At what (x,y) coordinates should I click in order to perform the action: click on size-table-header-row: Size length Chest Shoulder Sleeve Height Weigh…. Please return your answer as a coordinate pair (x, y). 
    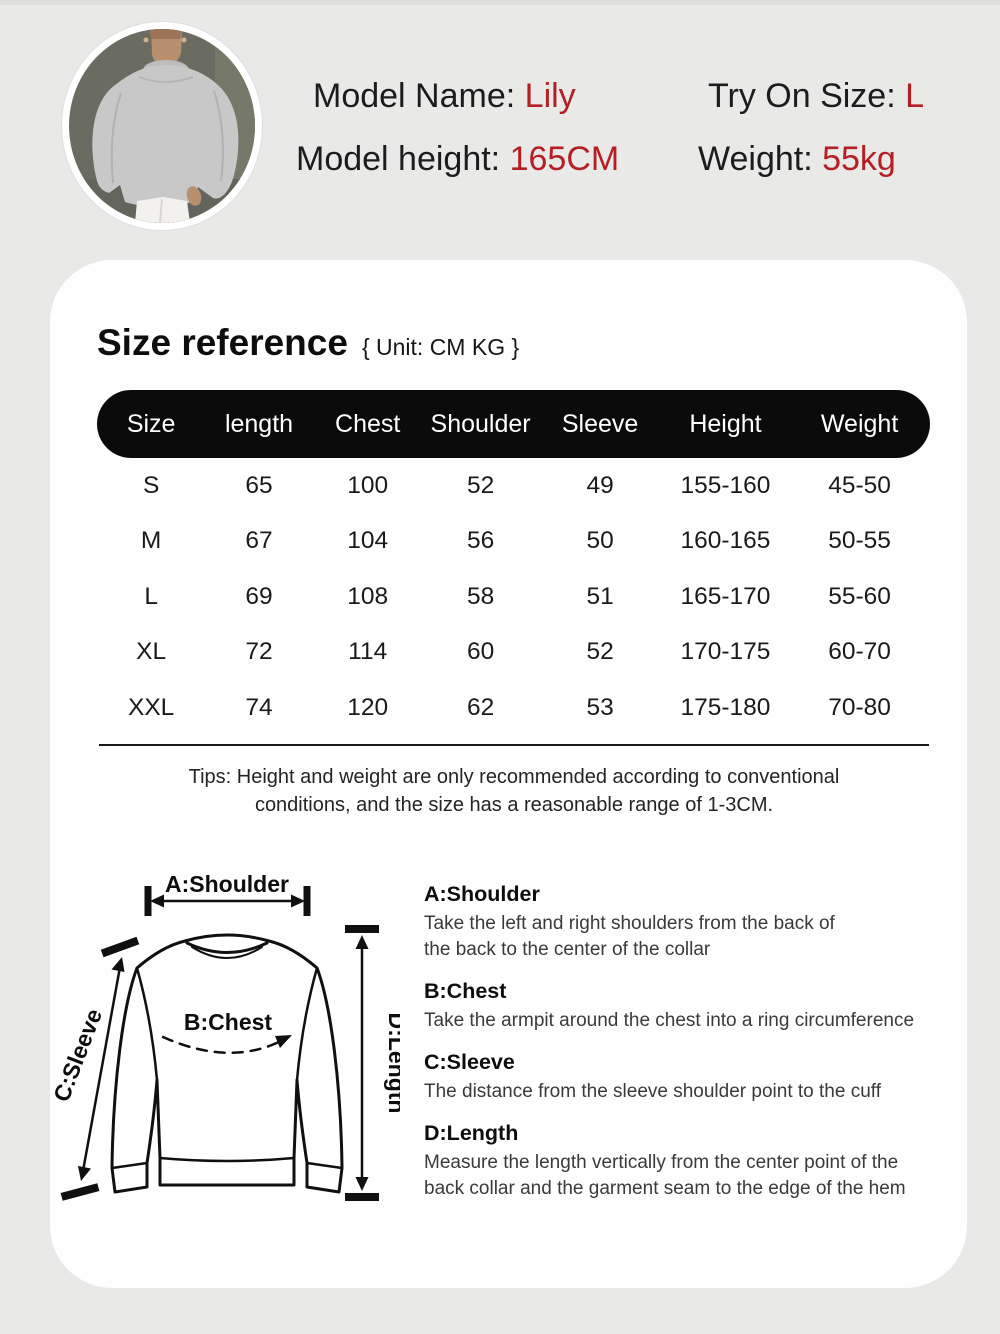
    Looking at the image, I should click on (513, 424).